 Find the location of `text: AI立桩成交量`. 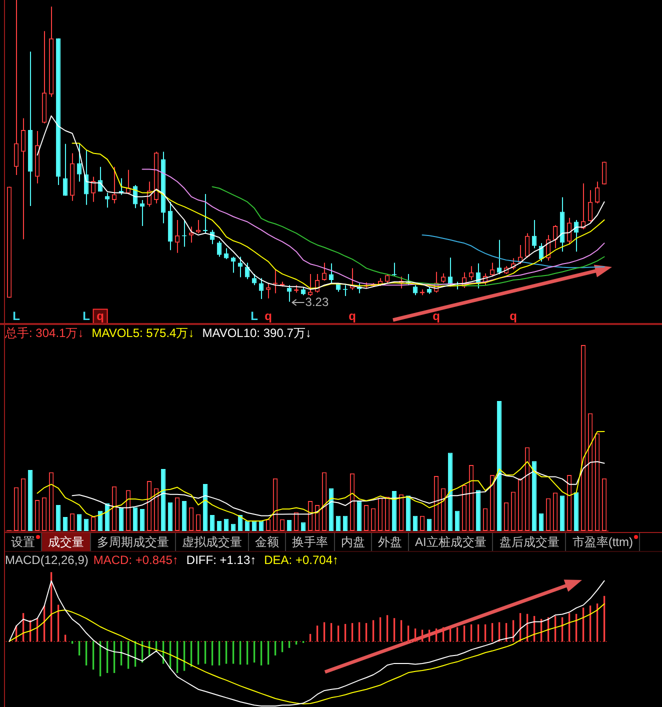

text: AI立桩成交量 is located at coordinates (450, 542).